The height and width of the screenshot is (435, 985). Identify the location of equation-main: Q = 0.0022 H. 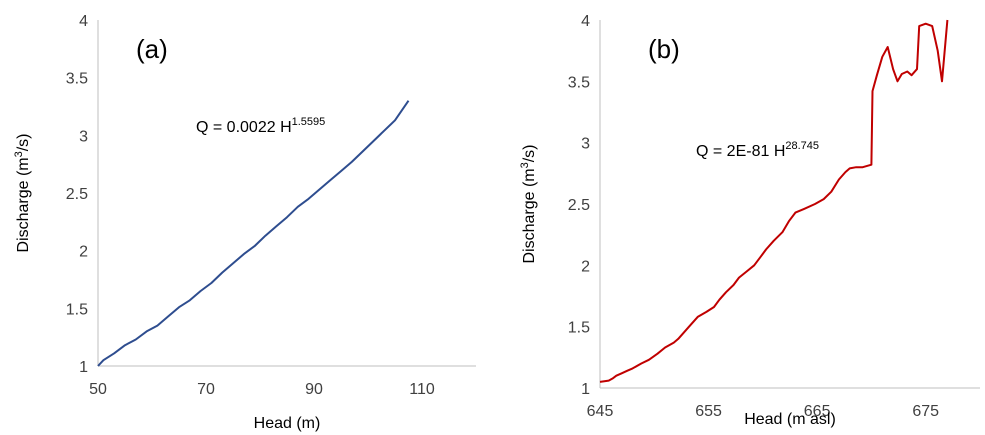
(244, 127).